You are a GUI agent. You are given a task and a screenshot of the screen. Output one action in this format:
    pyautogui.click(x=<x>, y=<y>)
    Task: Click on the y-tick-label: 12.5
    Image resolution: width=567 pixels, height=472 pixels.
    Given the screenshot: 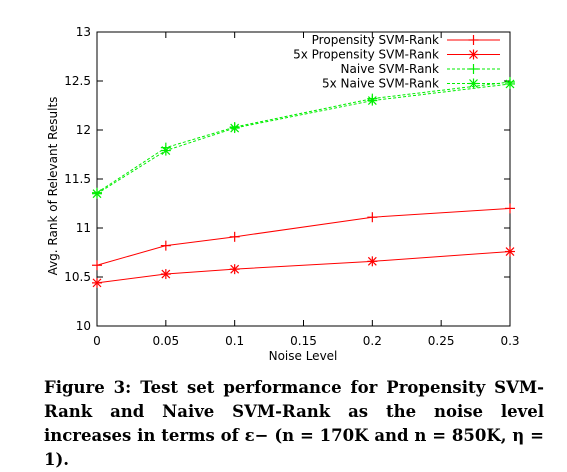 What is the action you would take?
    pyautogui.click(x=77, y=81)
    